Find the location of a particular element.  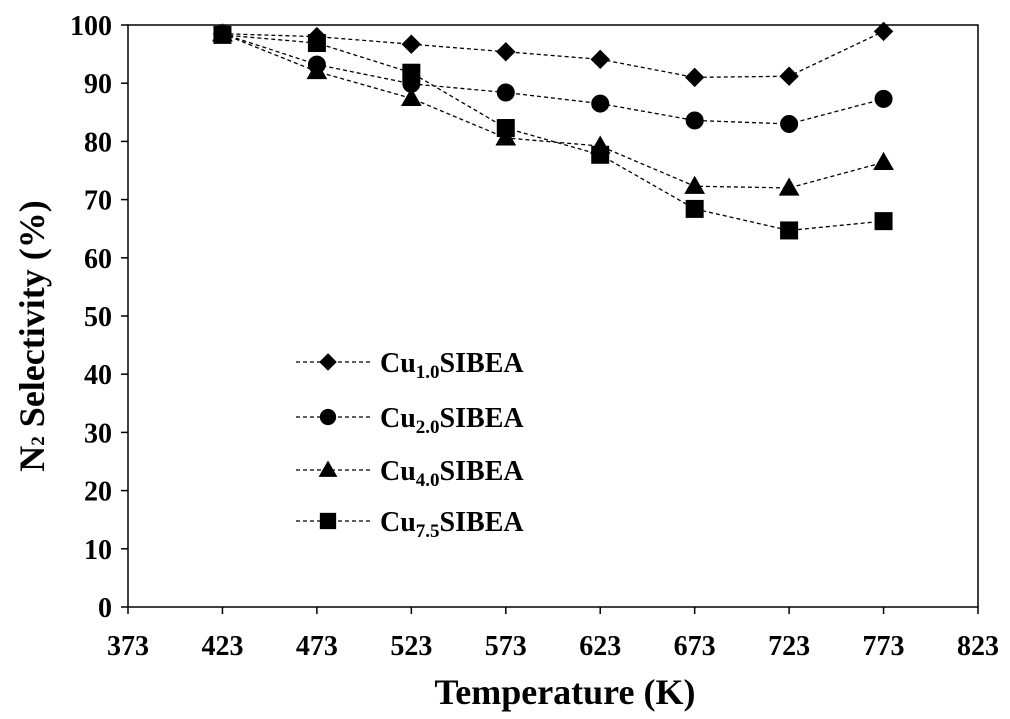

x-tick-label: 523 is located at coordinates (411, 646).